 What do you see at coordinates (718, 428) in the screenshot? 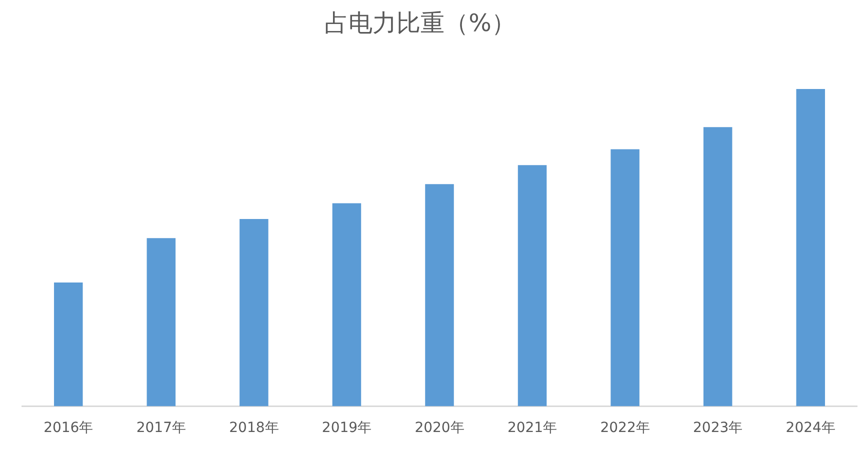
I see `x-tick-label: 2023年` at bounding box center [718, 428].